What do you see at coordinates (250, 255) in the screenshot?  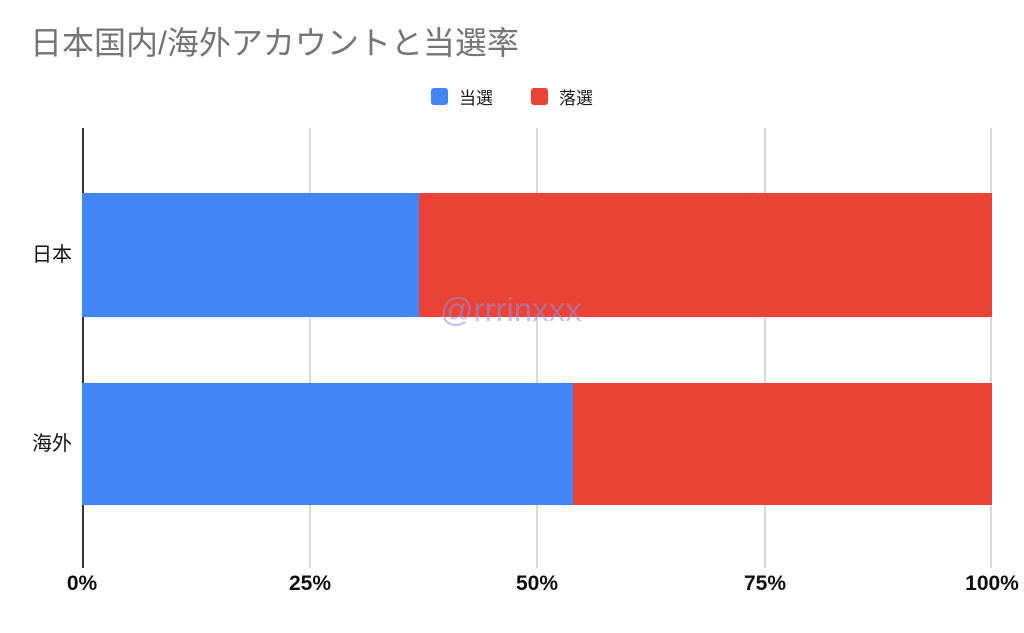 I see `bar-japan-win-segment` at bounding box center [250, 255].